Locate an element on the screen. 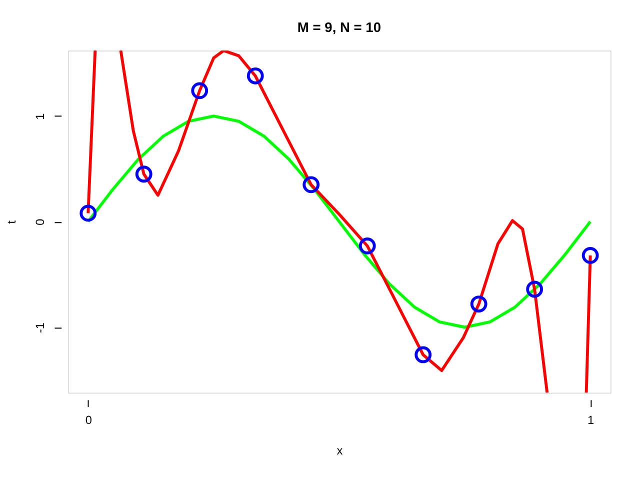 This screenshot has width=640, height=480. x-axis-title: x is located at coordinates (339, 450).